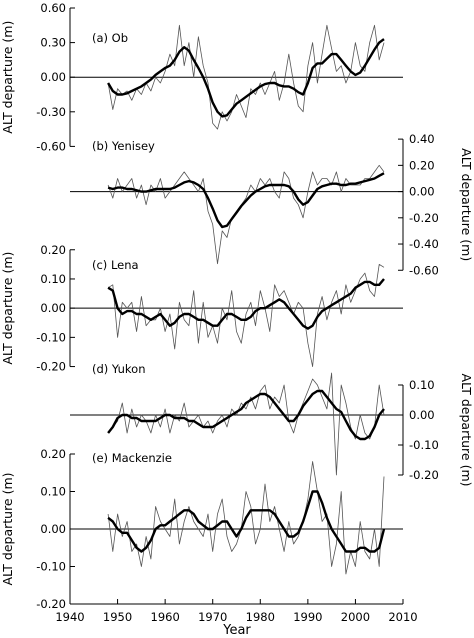 This screenshot has width=474, height=638. Describe the element at coordinates (119, 369) in the screenshot. I see `panel-label: (d) Yukon` at that location.